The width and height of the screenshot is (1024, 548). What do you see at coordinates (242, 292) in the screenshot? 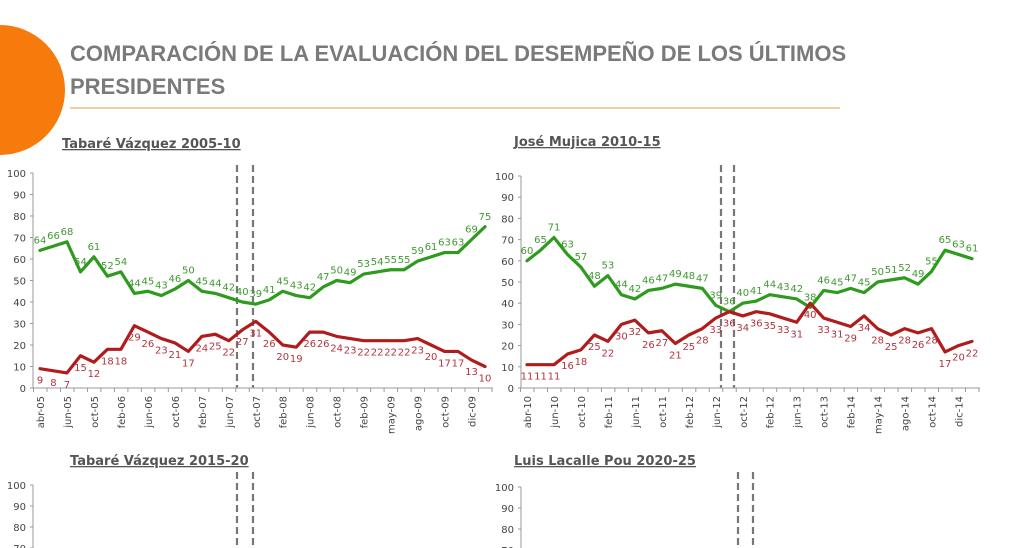
I see `data-label: 40` at bounding box center [242, 292].